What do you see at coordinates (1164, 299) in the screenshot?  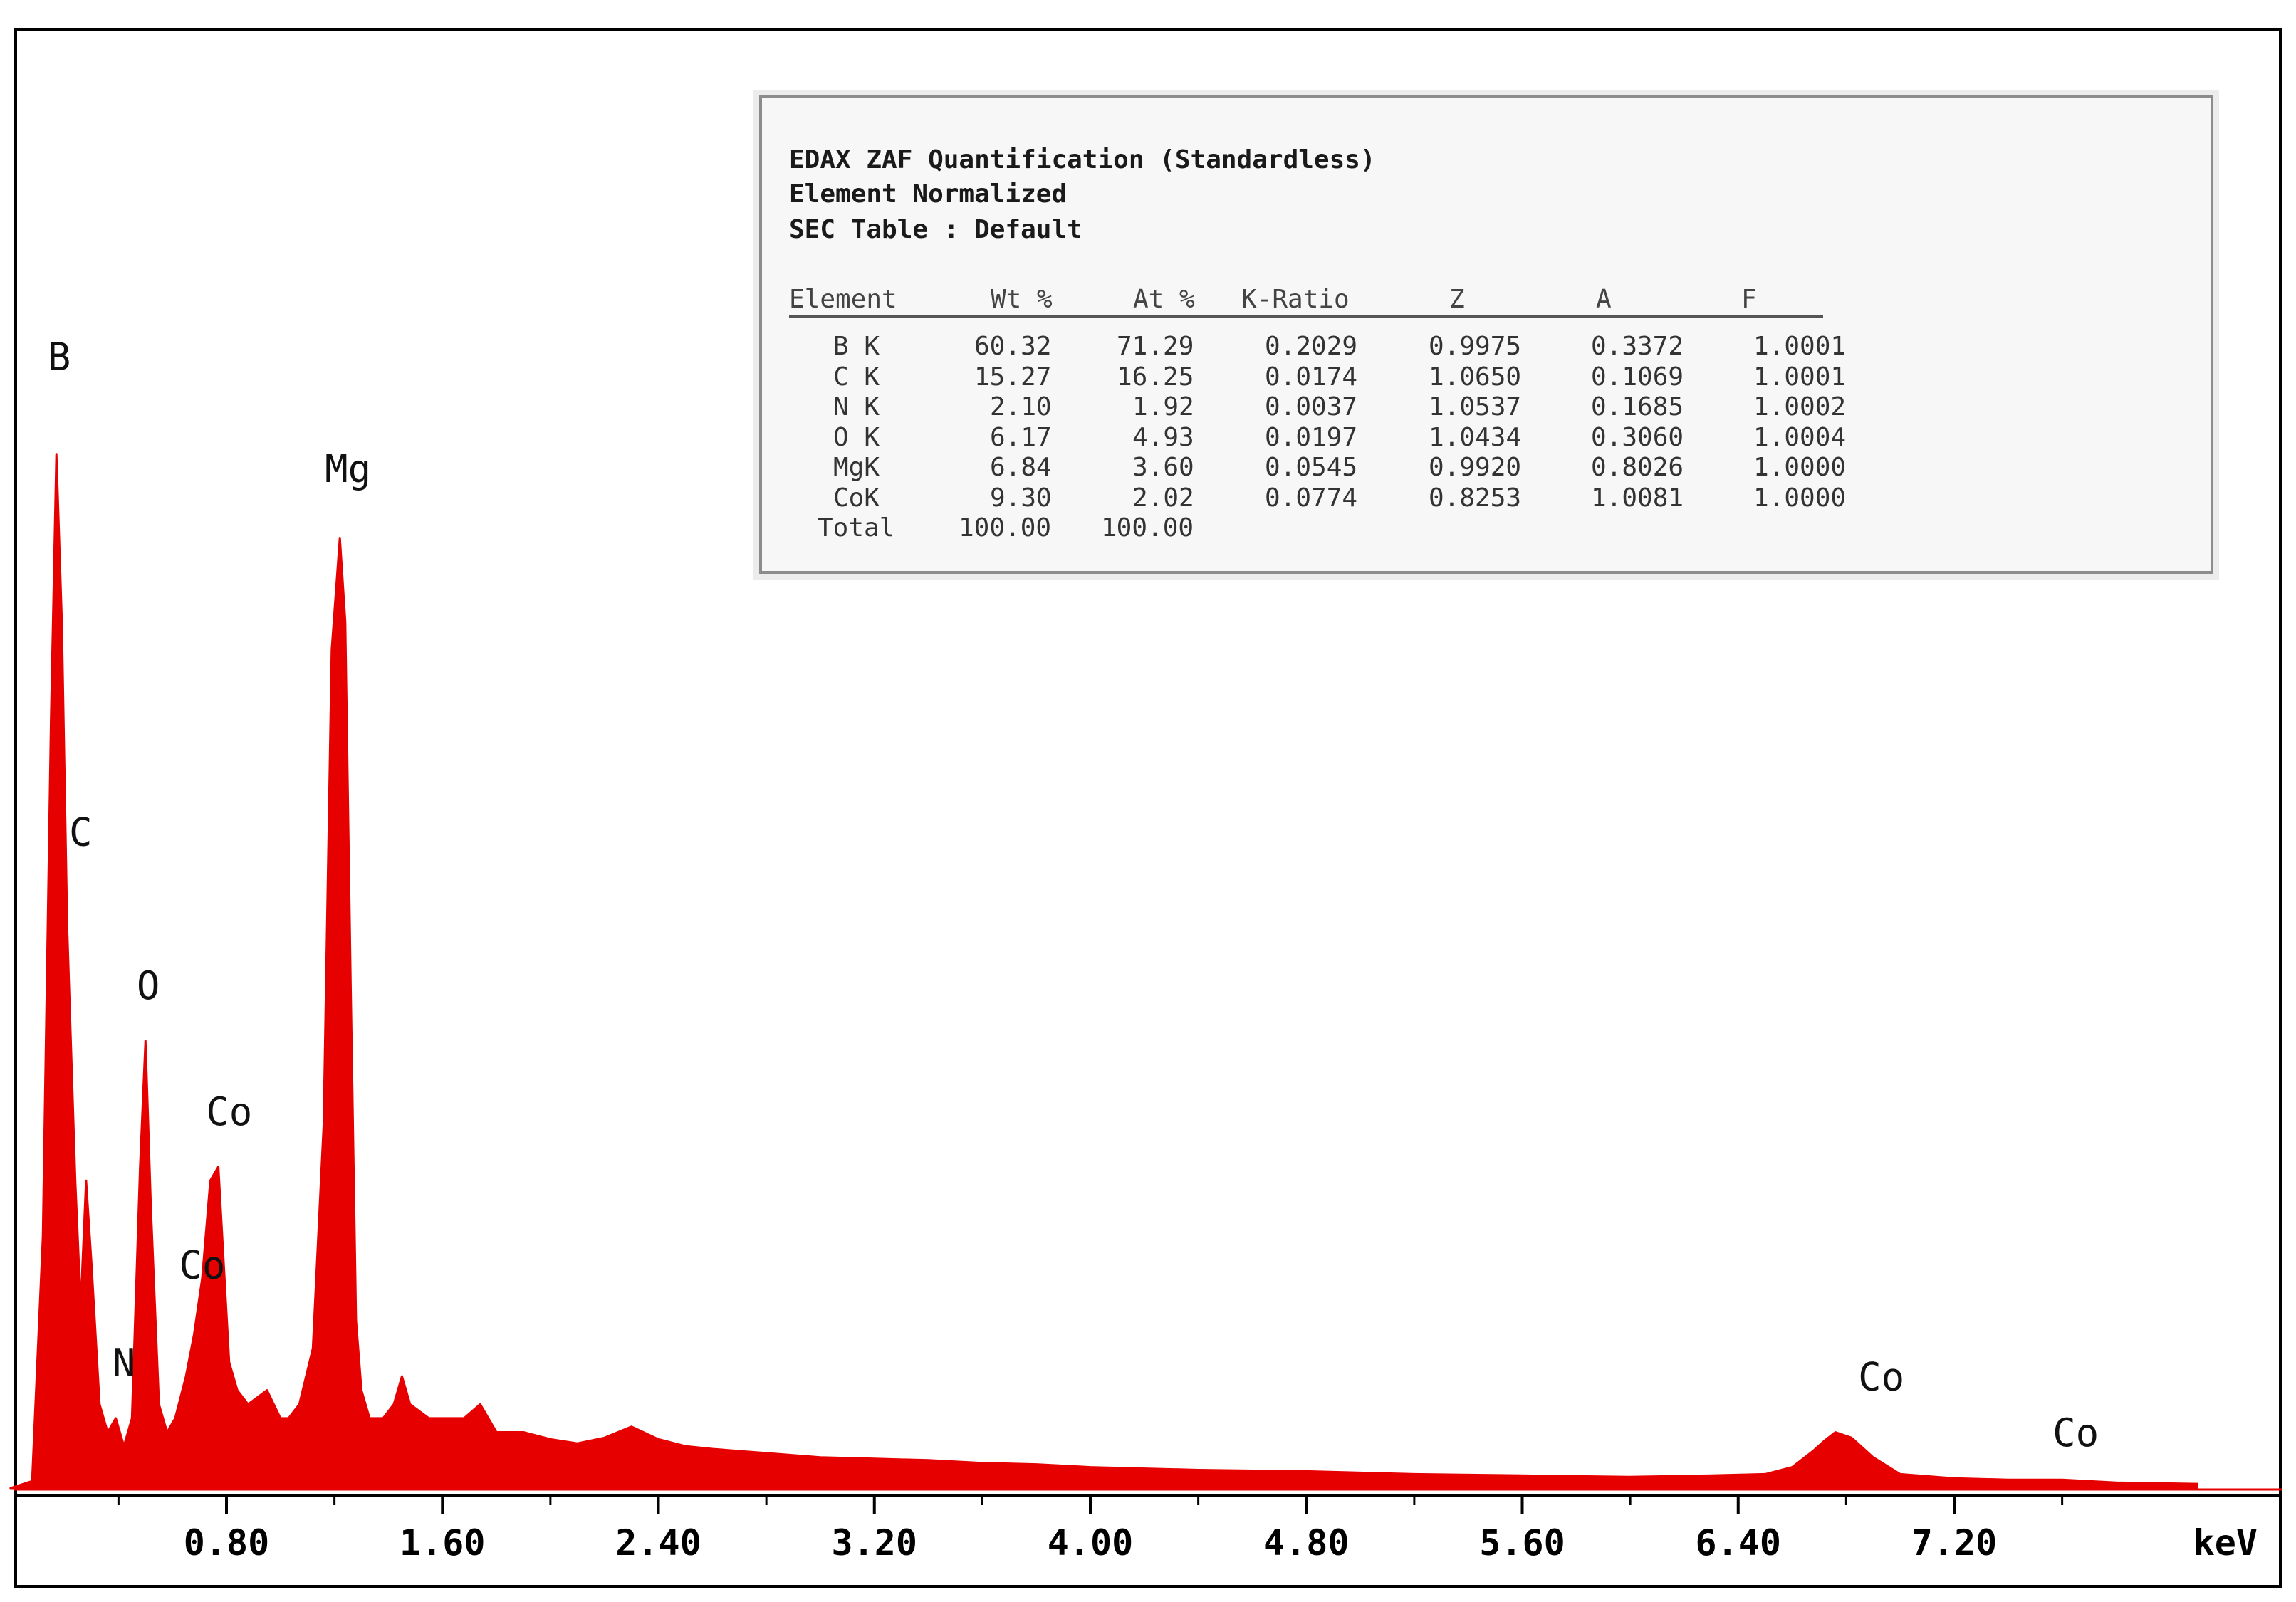 I see `table-col-header: At %` at bounding box center [1164, 299].